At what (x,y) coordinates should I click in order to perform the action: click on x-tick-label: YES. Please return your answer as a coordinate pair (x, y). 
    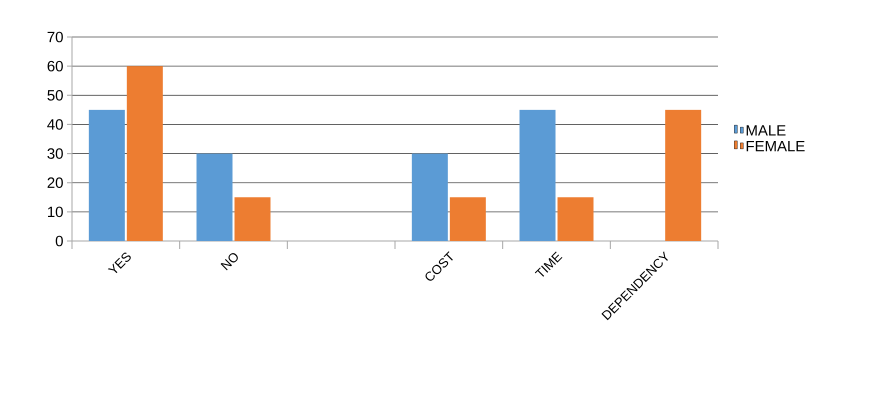
    Looking at the image, I should click on (119, 263).